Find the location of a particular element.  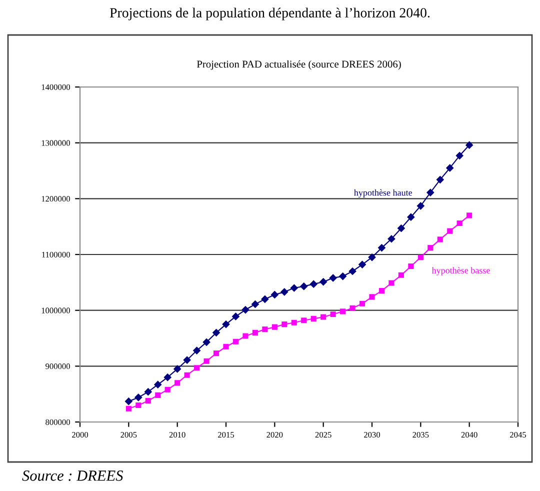

y-tick-label: 1300000 is located at coordinates (56, 143).